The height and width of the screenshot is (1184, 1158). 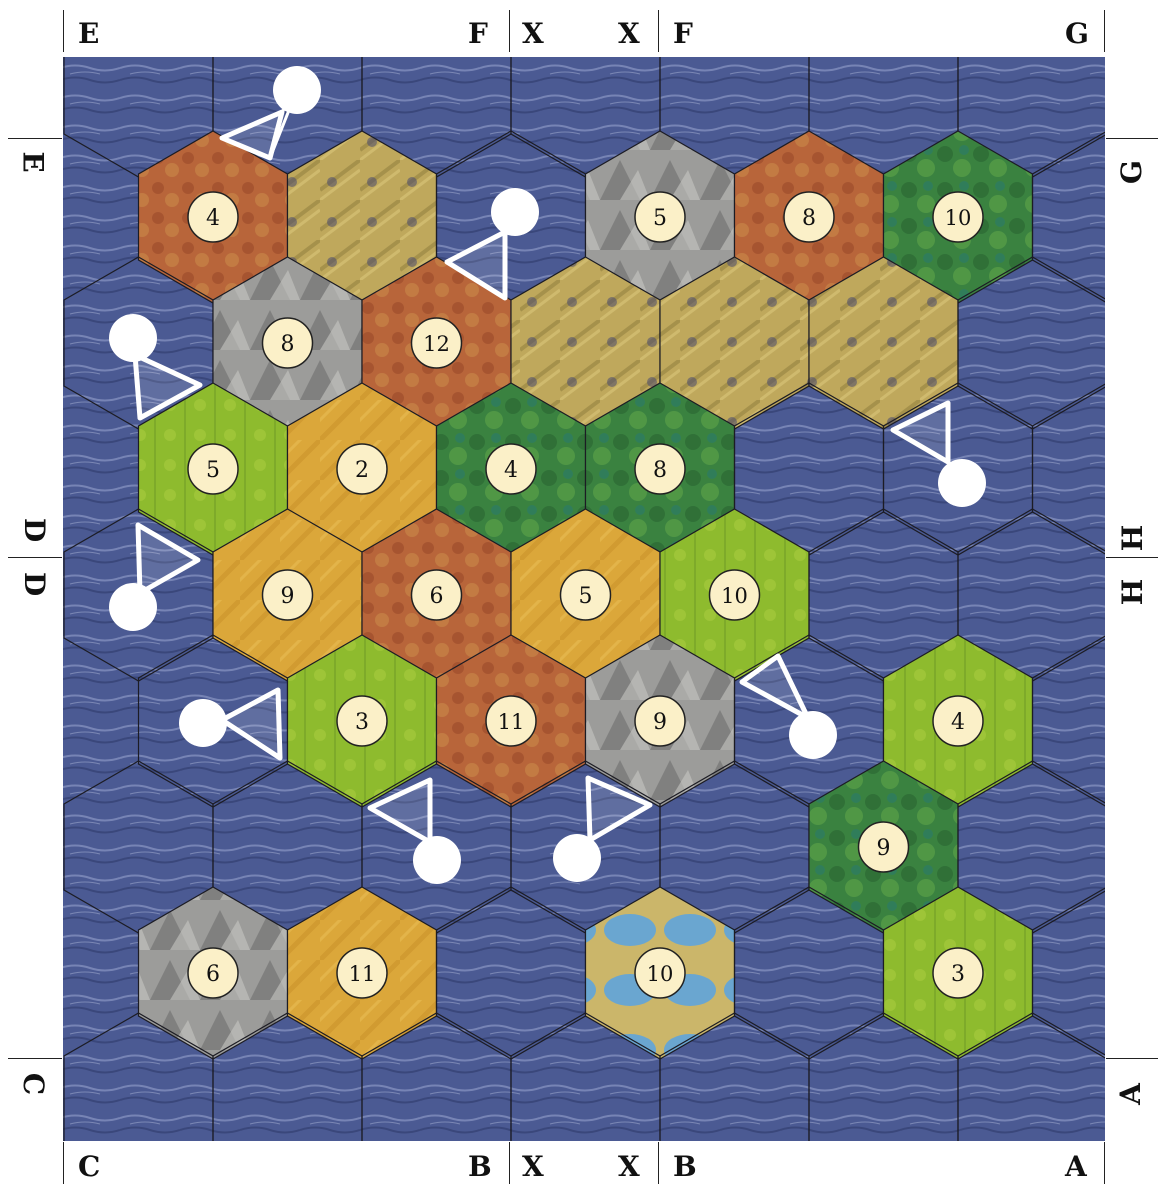 I want to click on left-label-lower: C, so click(x=34, y=1084).